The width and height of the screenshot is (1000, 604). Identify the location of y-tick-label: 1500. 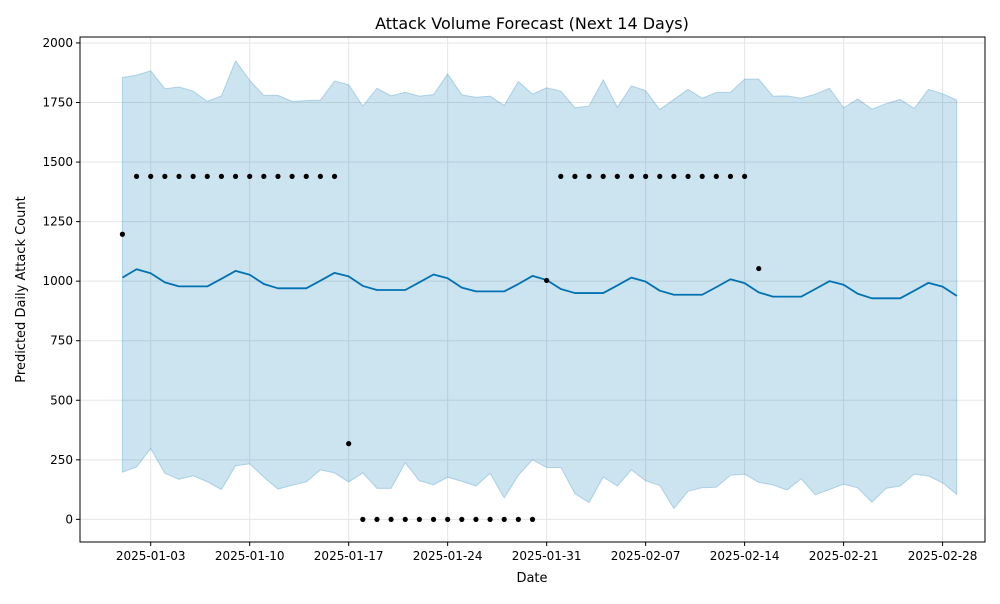
(57, 162).